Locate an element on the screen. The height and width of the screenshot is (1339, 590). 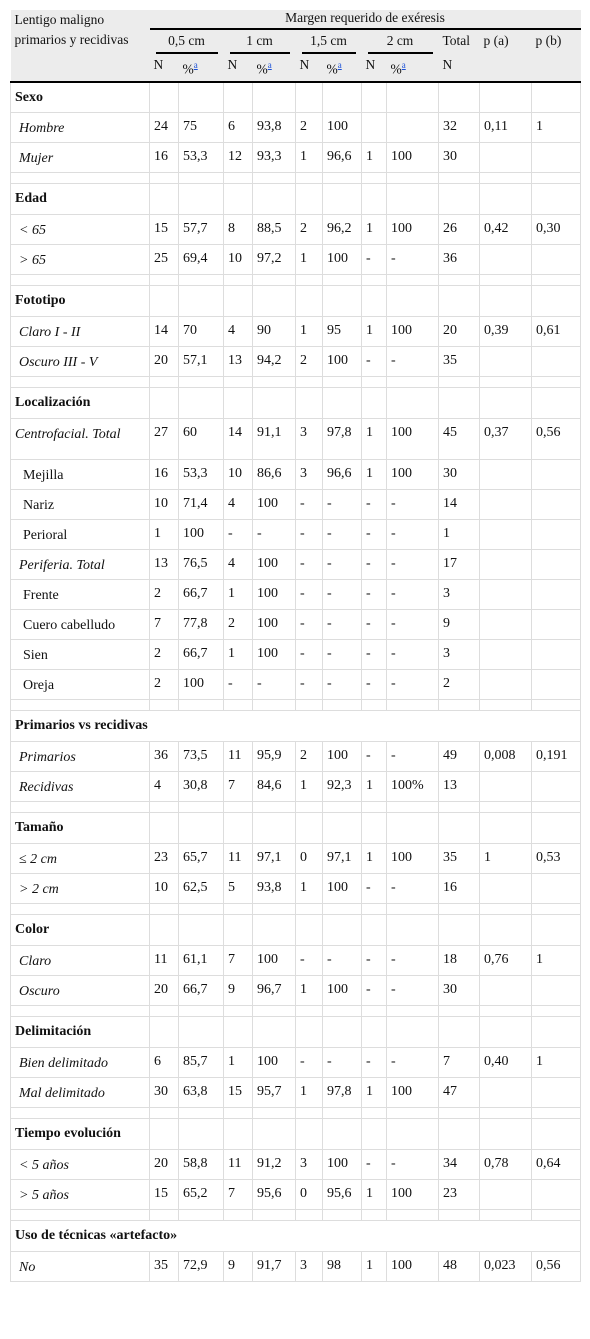
cell-p-b: 0,191 is located at coordinates (556, 756).